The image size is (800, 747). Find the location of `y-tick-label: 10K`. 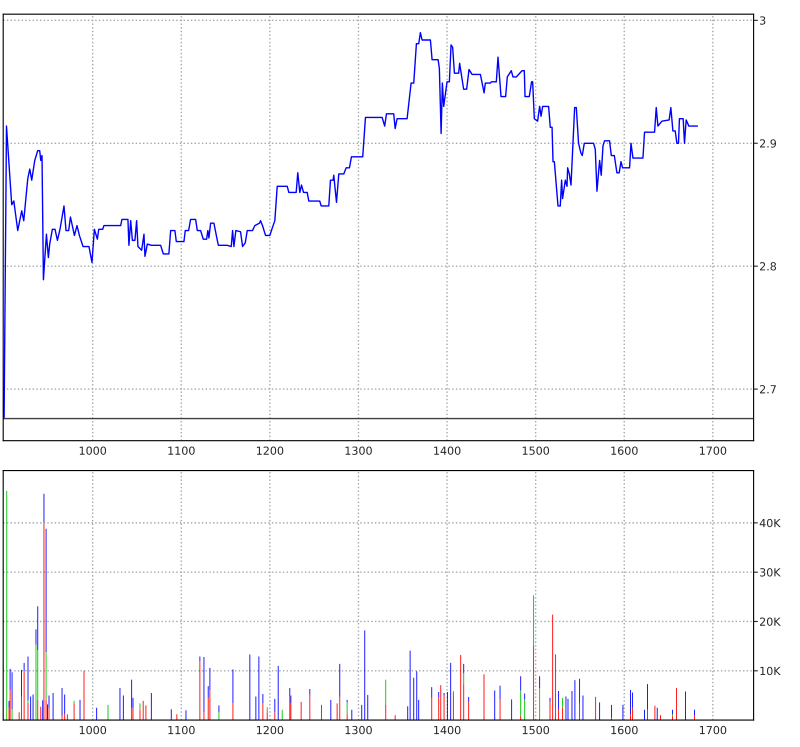

y-tick-label: 10K is located at coordinates (770, 671).